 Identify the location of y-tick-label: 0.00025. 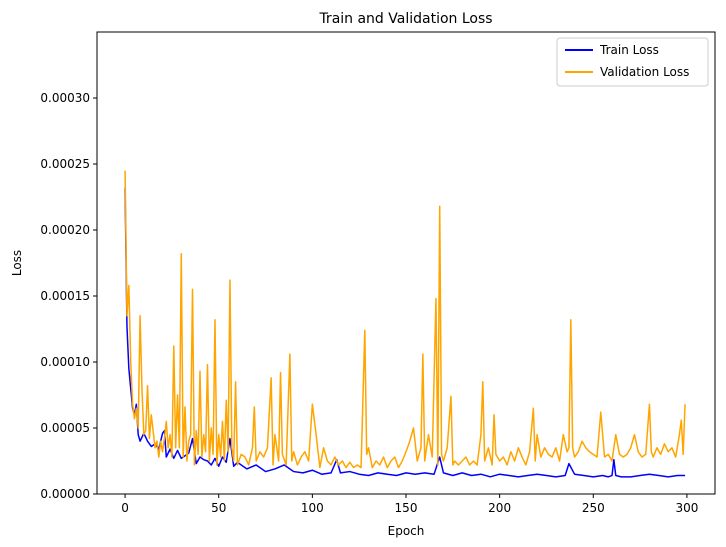
(65, 164).